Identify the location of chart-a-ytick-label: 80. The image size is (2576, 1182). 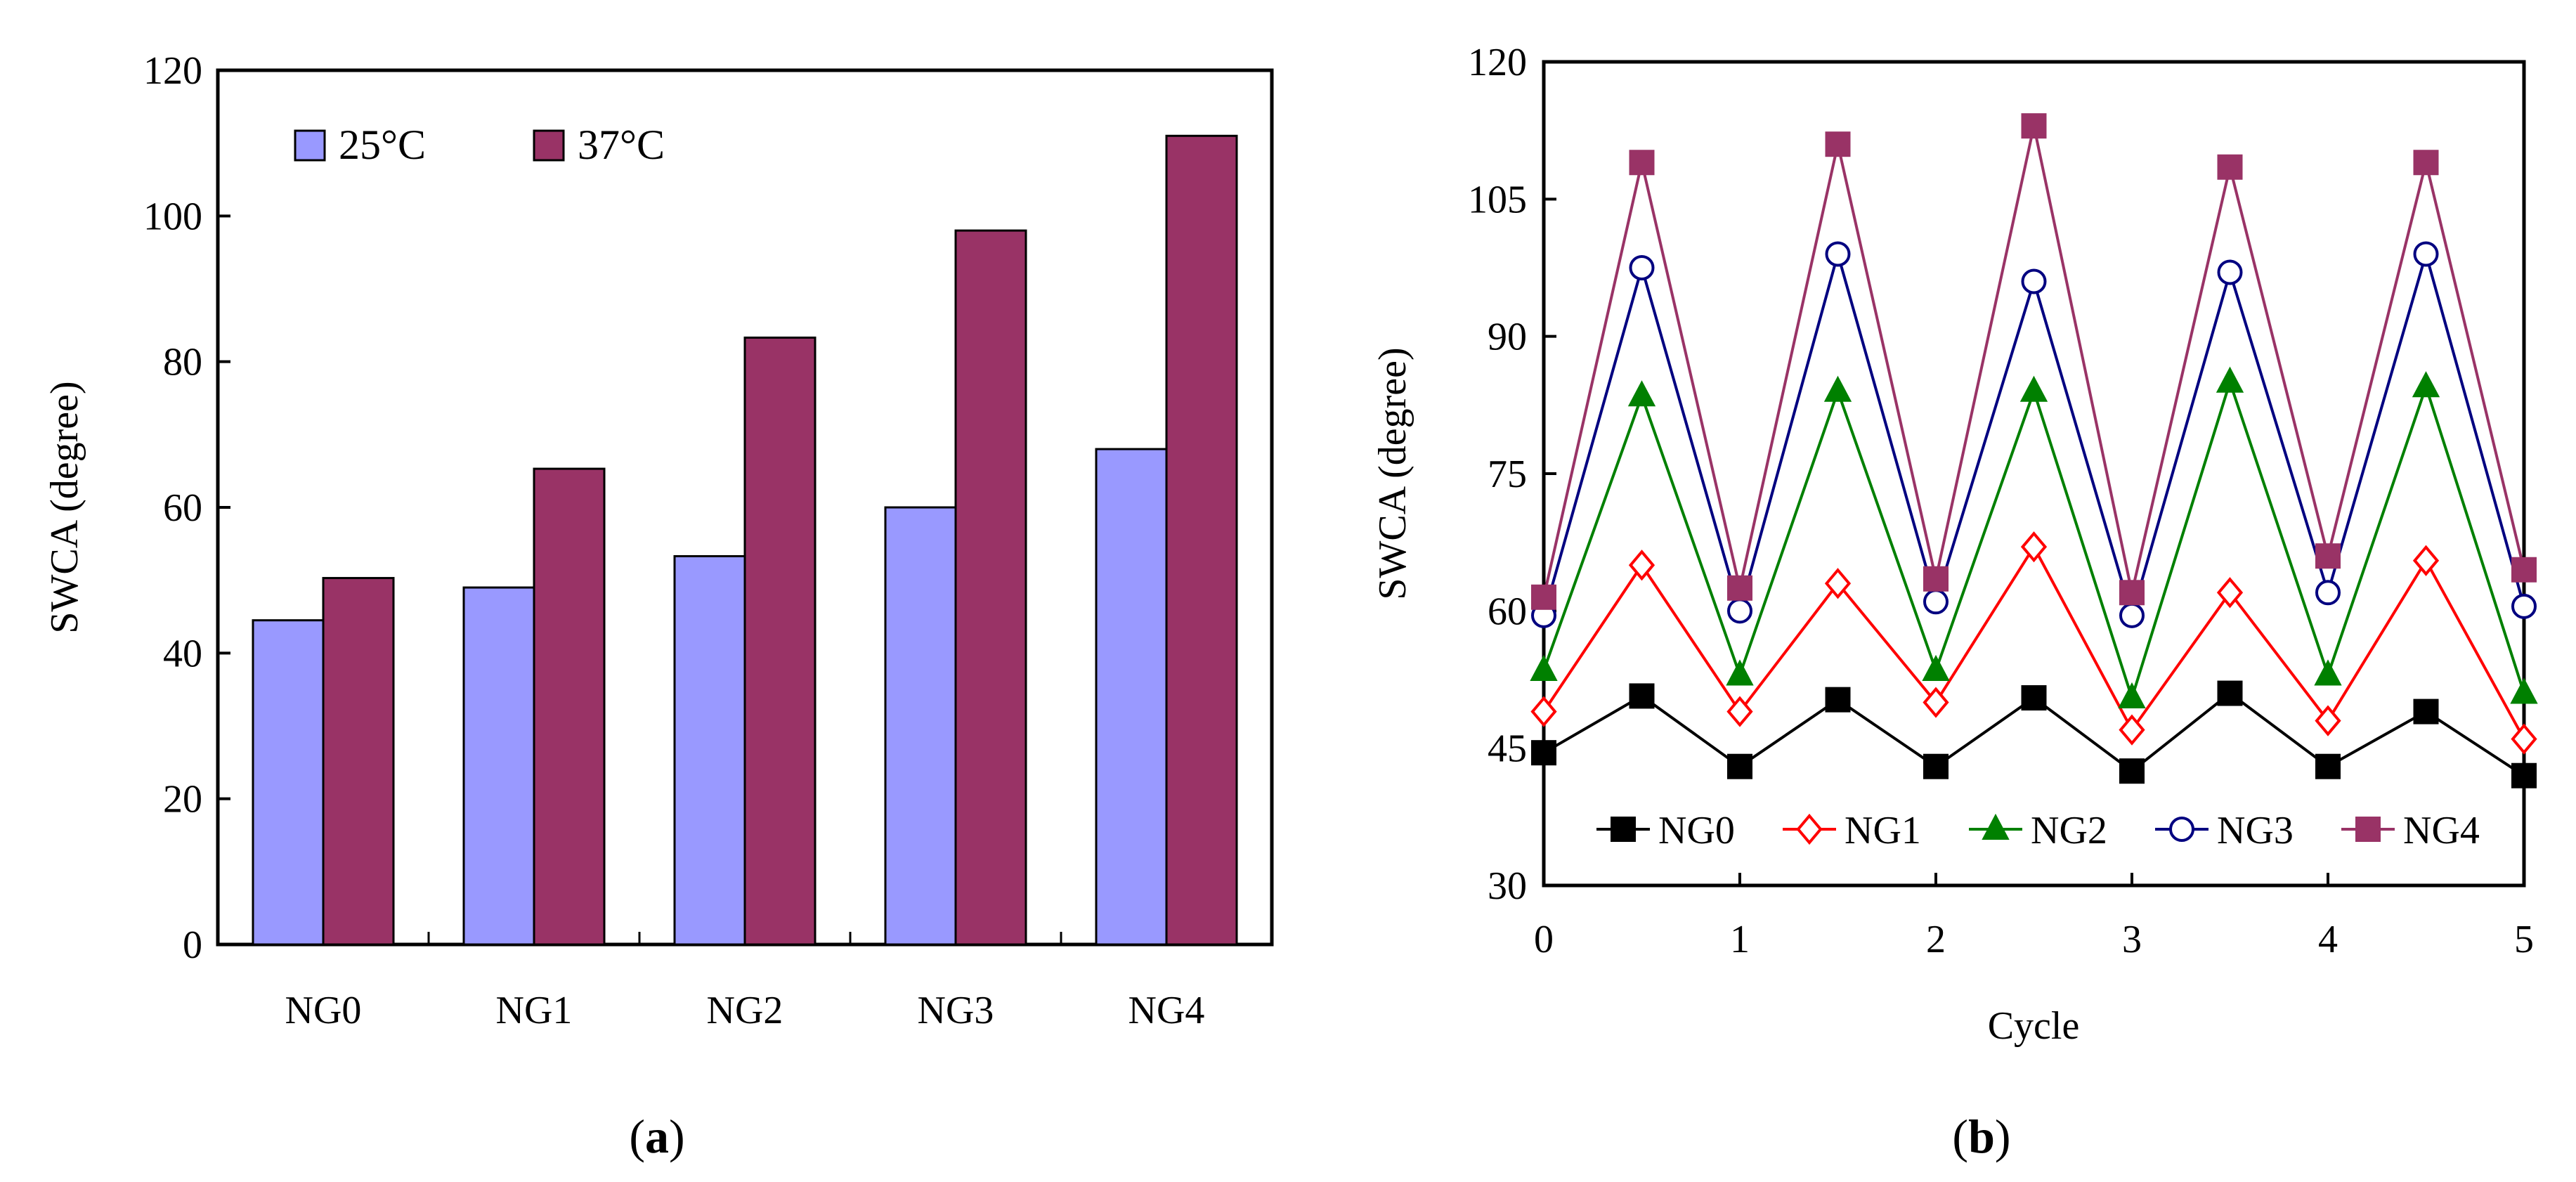
(182, 362).